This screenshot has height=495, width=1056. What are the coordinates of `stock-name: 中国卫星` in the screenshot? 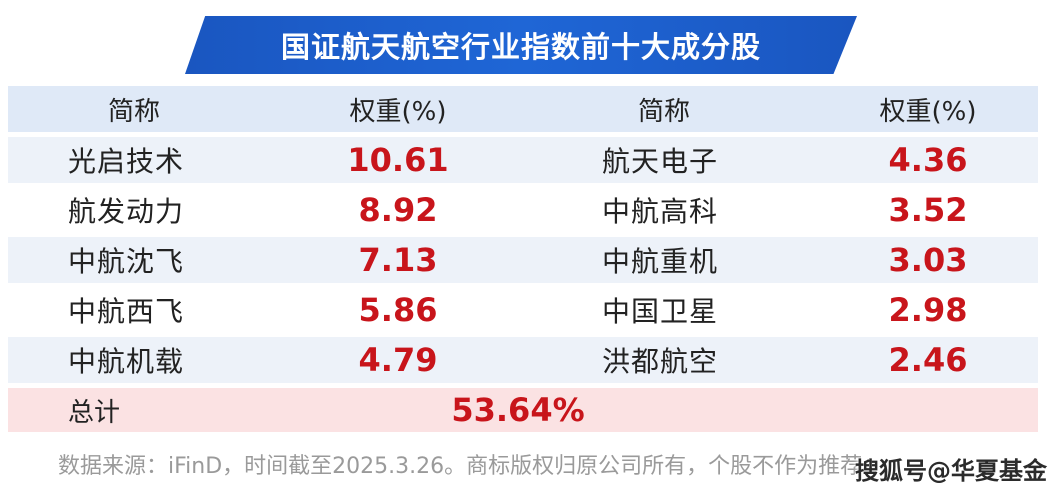 It's located at (660, 311).